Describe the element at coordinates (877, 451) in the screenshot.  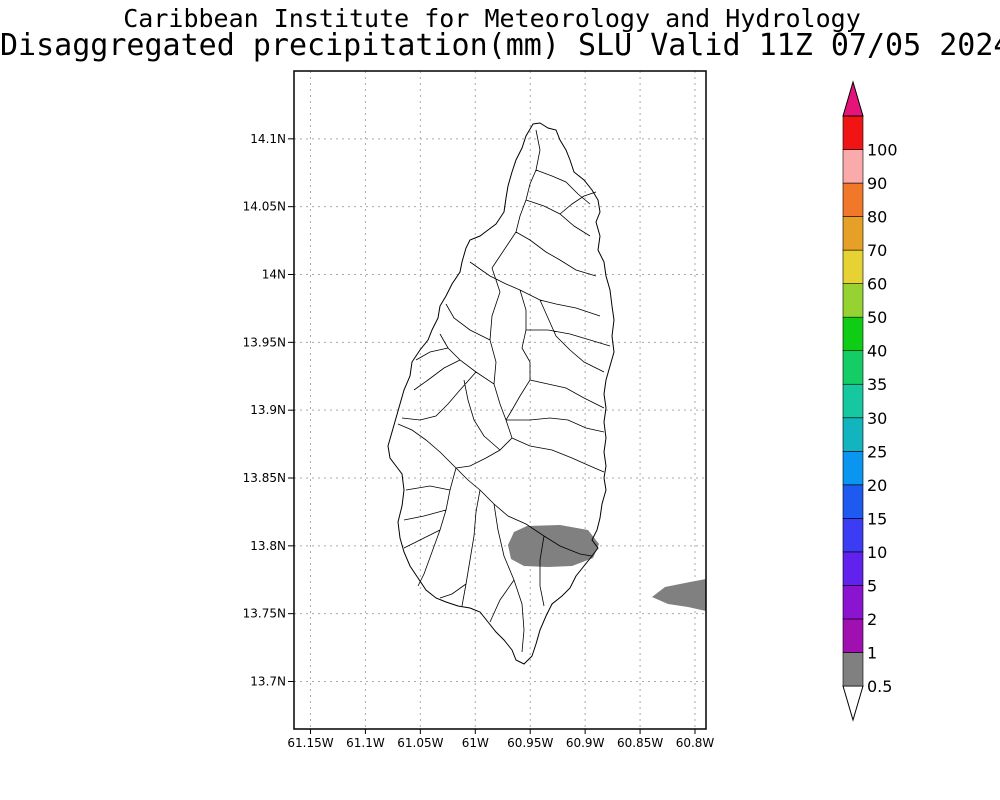
I see `colorbar-label: 25` at that location.